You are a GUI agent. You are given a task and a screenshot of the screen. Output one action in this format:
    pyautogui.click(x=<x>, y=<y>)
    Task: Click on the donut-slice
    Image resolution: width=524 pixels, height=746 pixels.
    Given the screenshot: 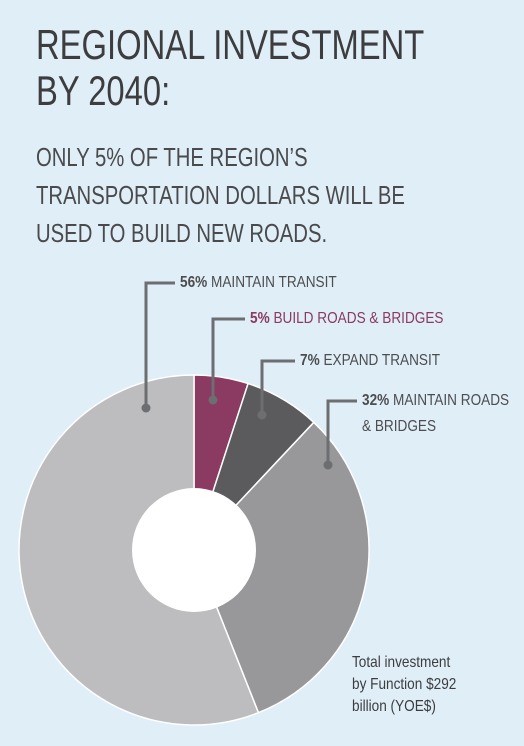 What is the action you would take?
    pyautogui.click(x=281, y=567)
    